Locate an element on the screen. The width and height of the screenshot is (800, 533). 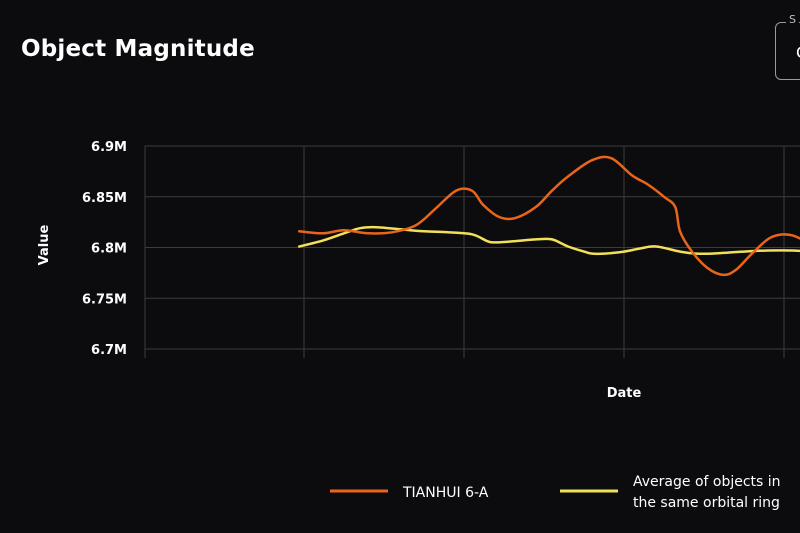
y-axis-ticks: 6.9M 6.85M 6.8M 6.75M 6.7M is located at coordinates (104, 249).